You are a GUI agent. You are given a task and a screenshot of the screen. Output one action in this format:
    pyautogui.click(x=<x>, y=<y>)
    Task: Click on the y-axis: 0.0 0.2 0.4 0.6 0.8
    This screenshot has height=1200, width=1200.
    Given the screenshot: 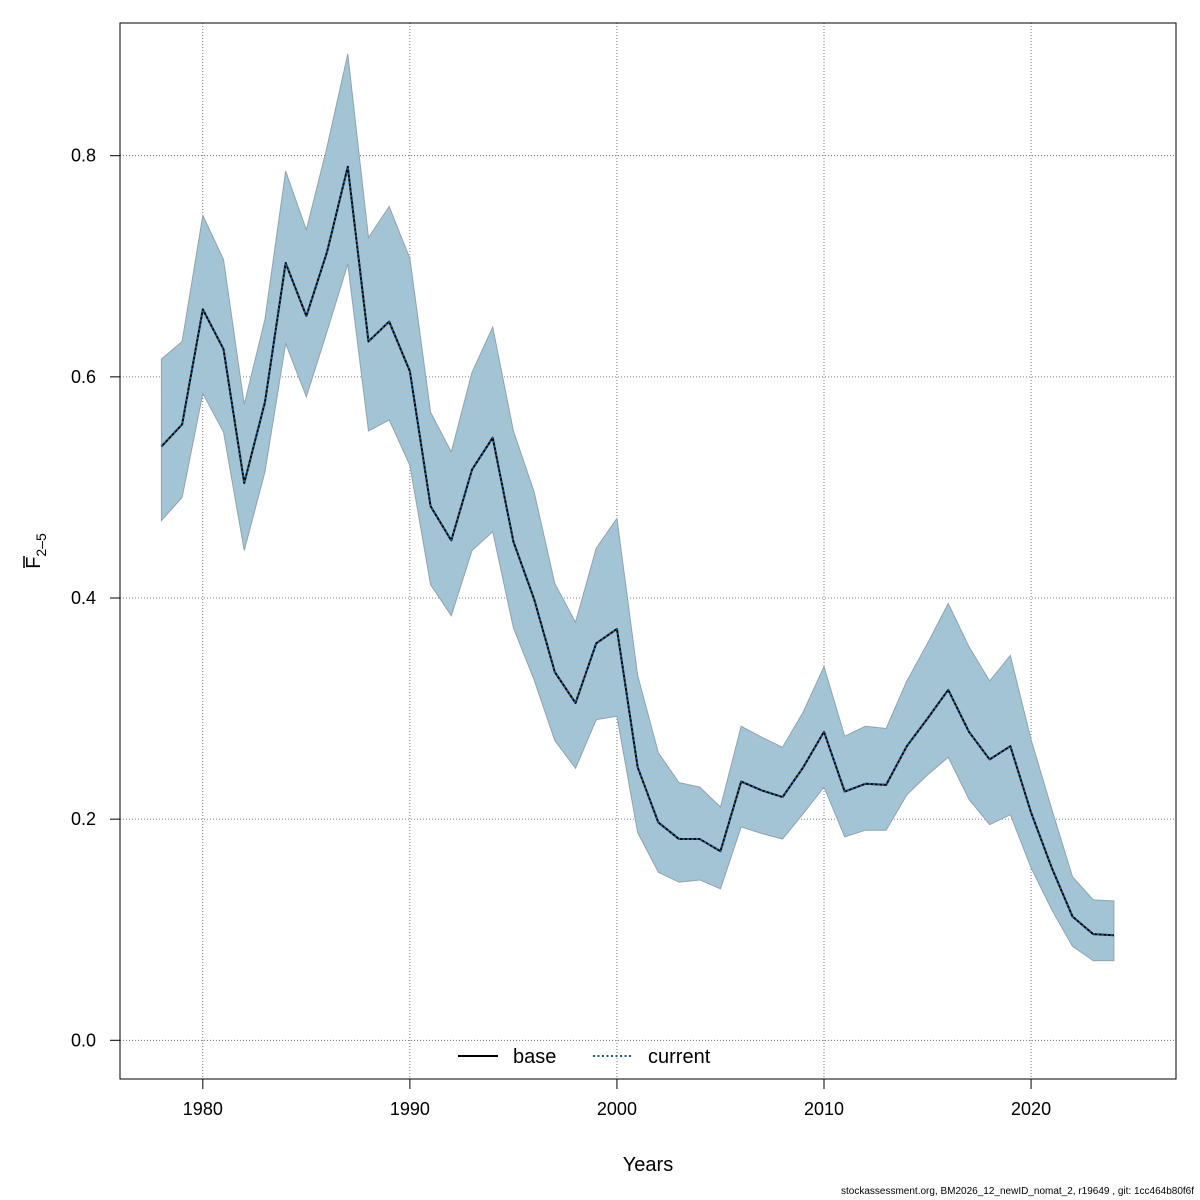 What is the action you would take?
    pyautogui.click(x=96, y=598)
    